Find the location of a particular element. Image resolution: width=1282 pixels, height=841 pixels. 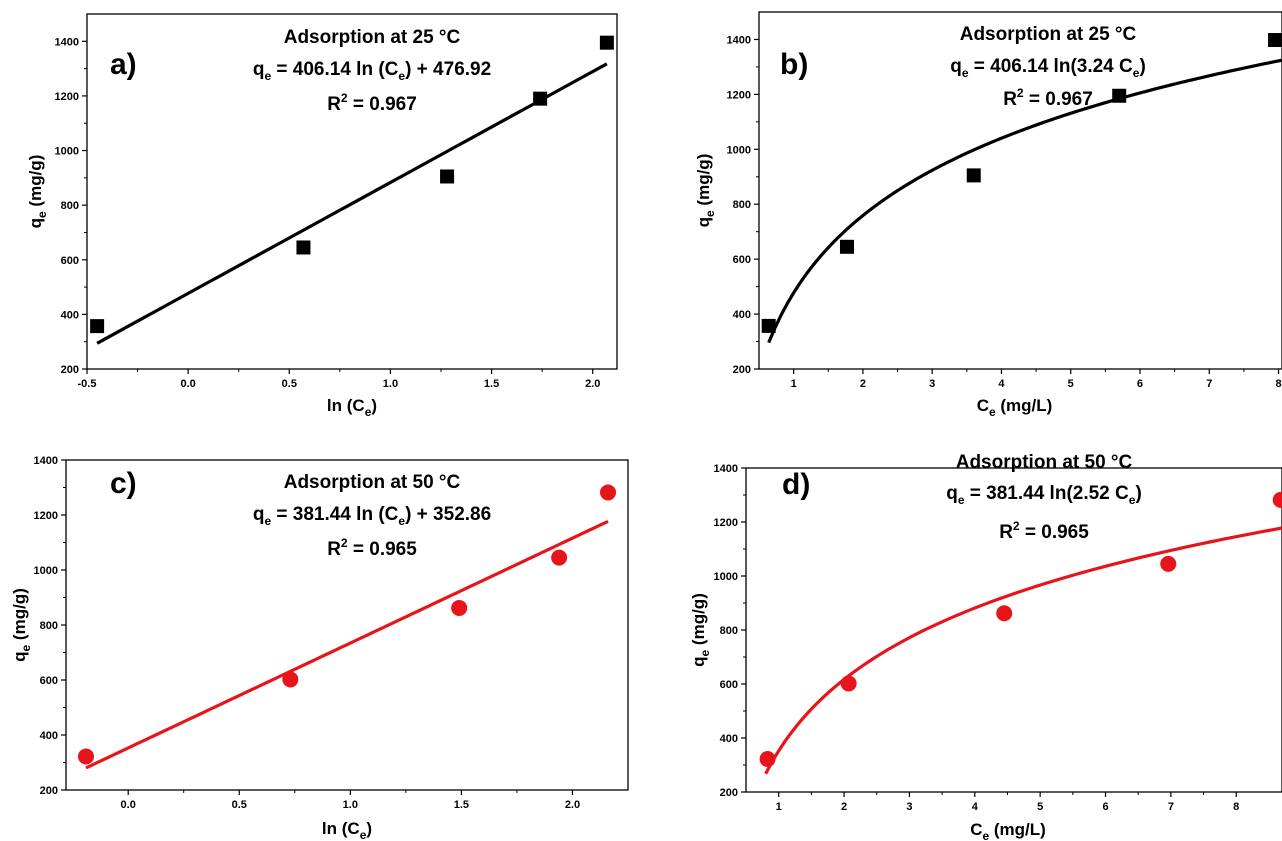

annotation-equation: qe = 406.14 ln (Ce) + 476.92 is located at coordinates (372, 71).